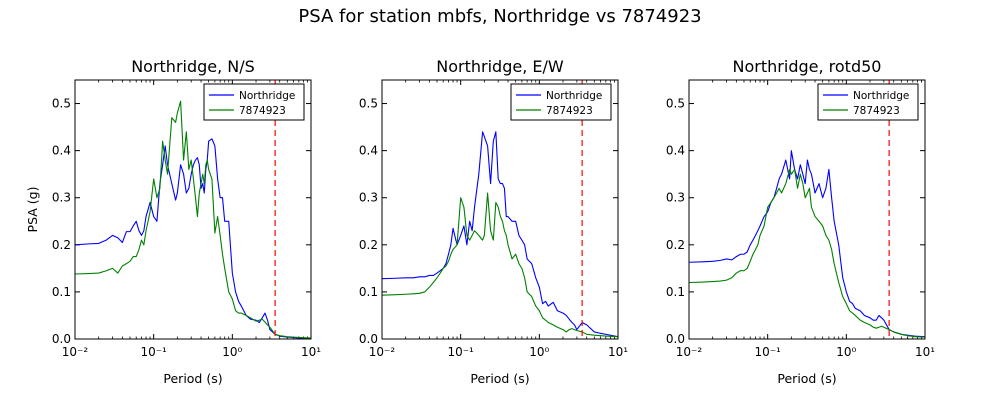 The image size is (1000, 400). Describe the element at coordinates (500, 66) in the screenshot. I see `chart-title: Northridge, E/W` at that location.